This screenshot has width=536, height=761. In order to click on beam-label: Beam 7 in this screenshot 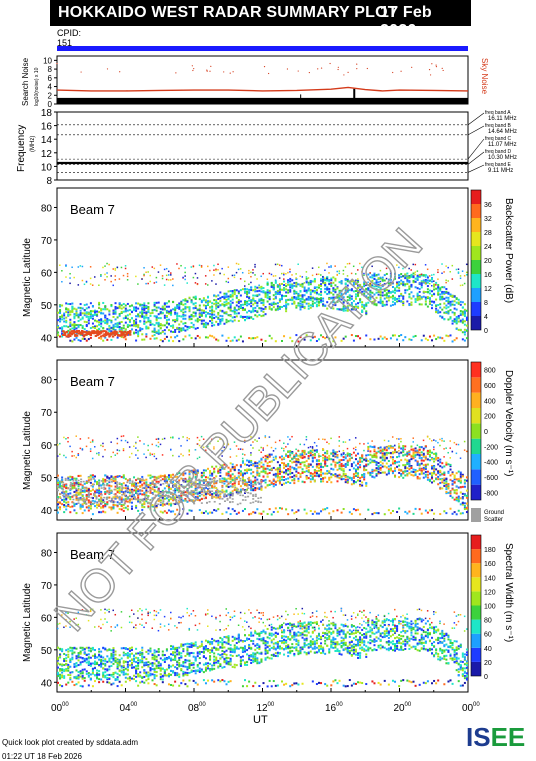, I will do `click(92, 209)`.